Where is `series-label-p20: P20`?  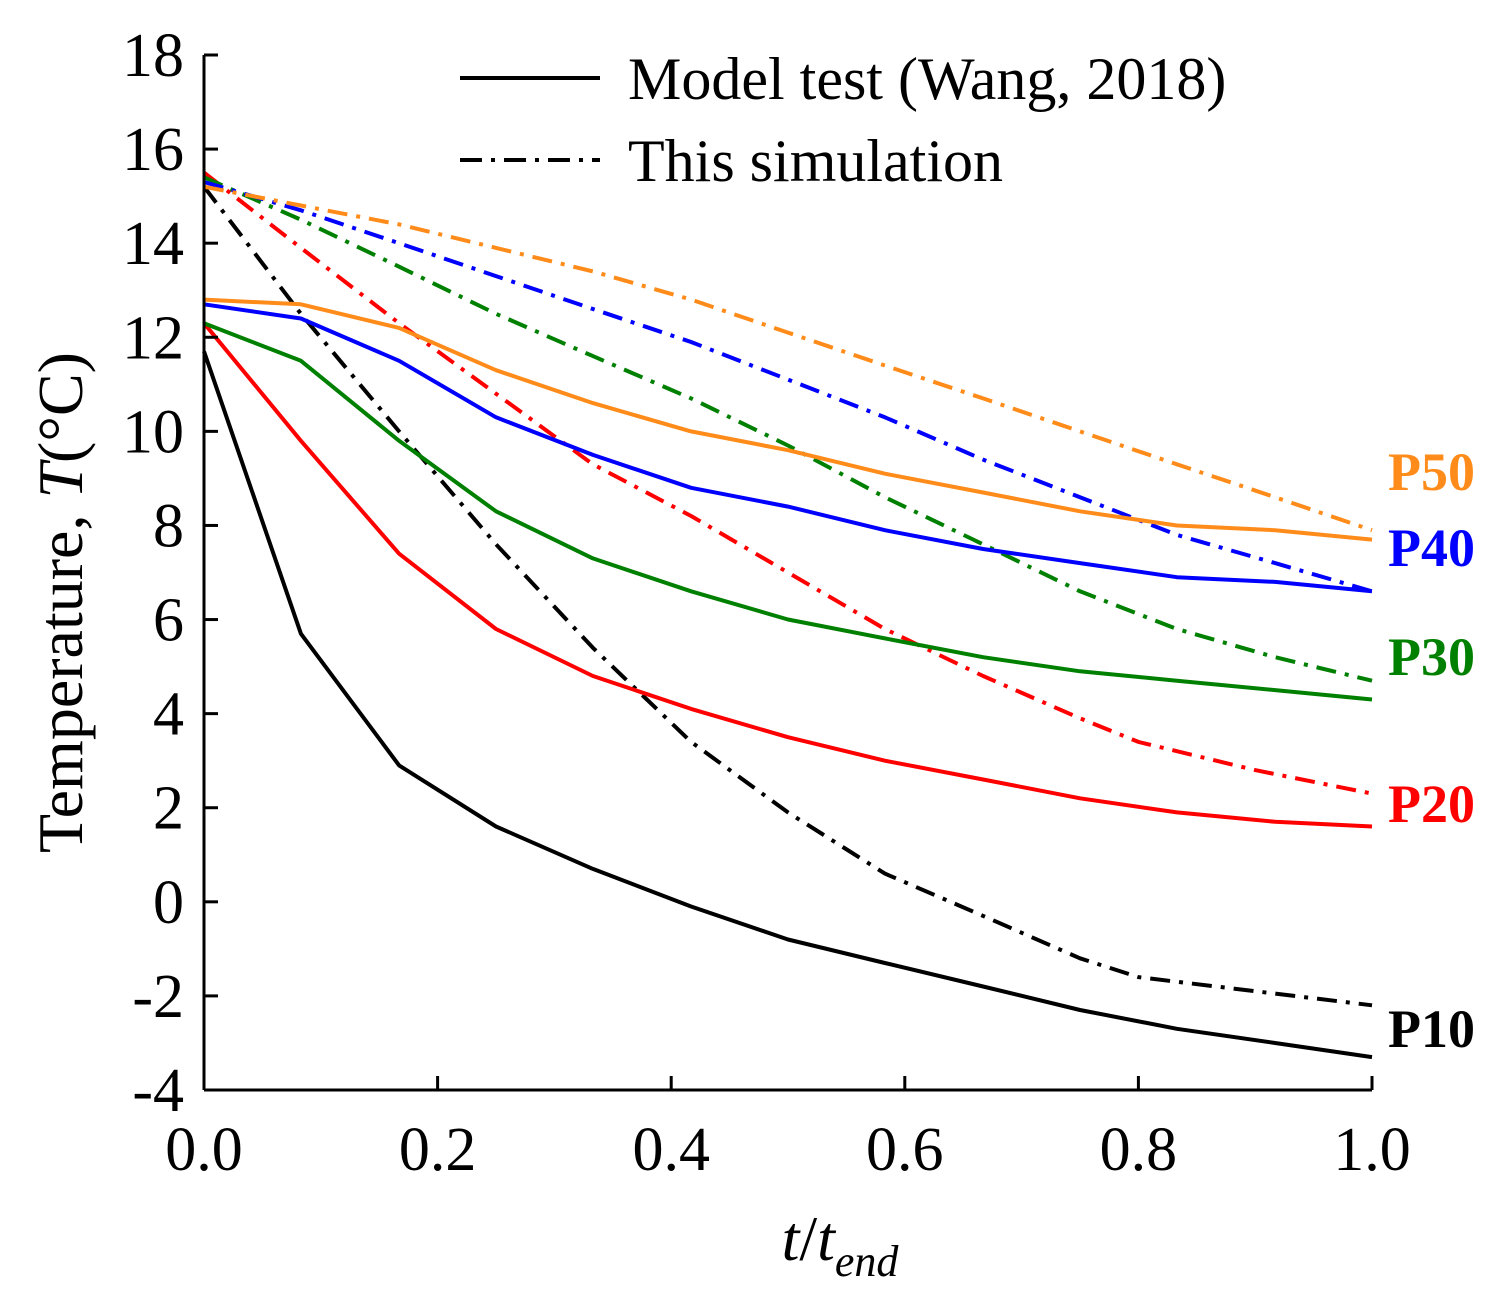
series-label-p20: P20 is located at coordinates (1431, 804).